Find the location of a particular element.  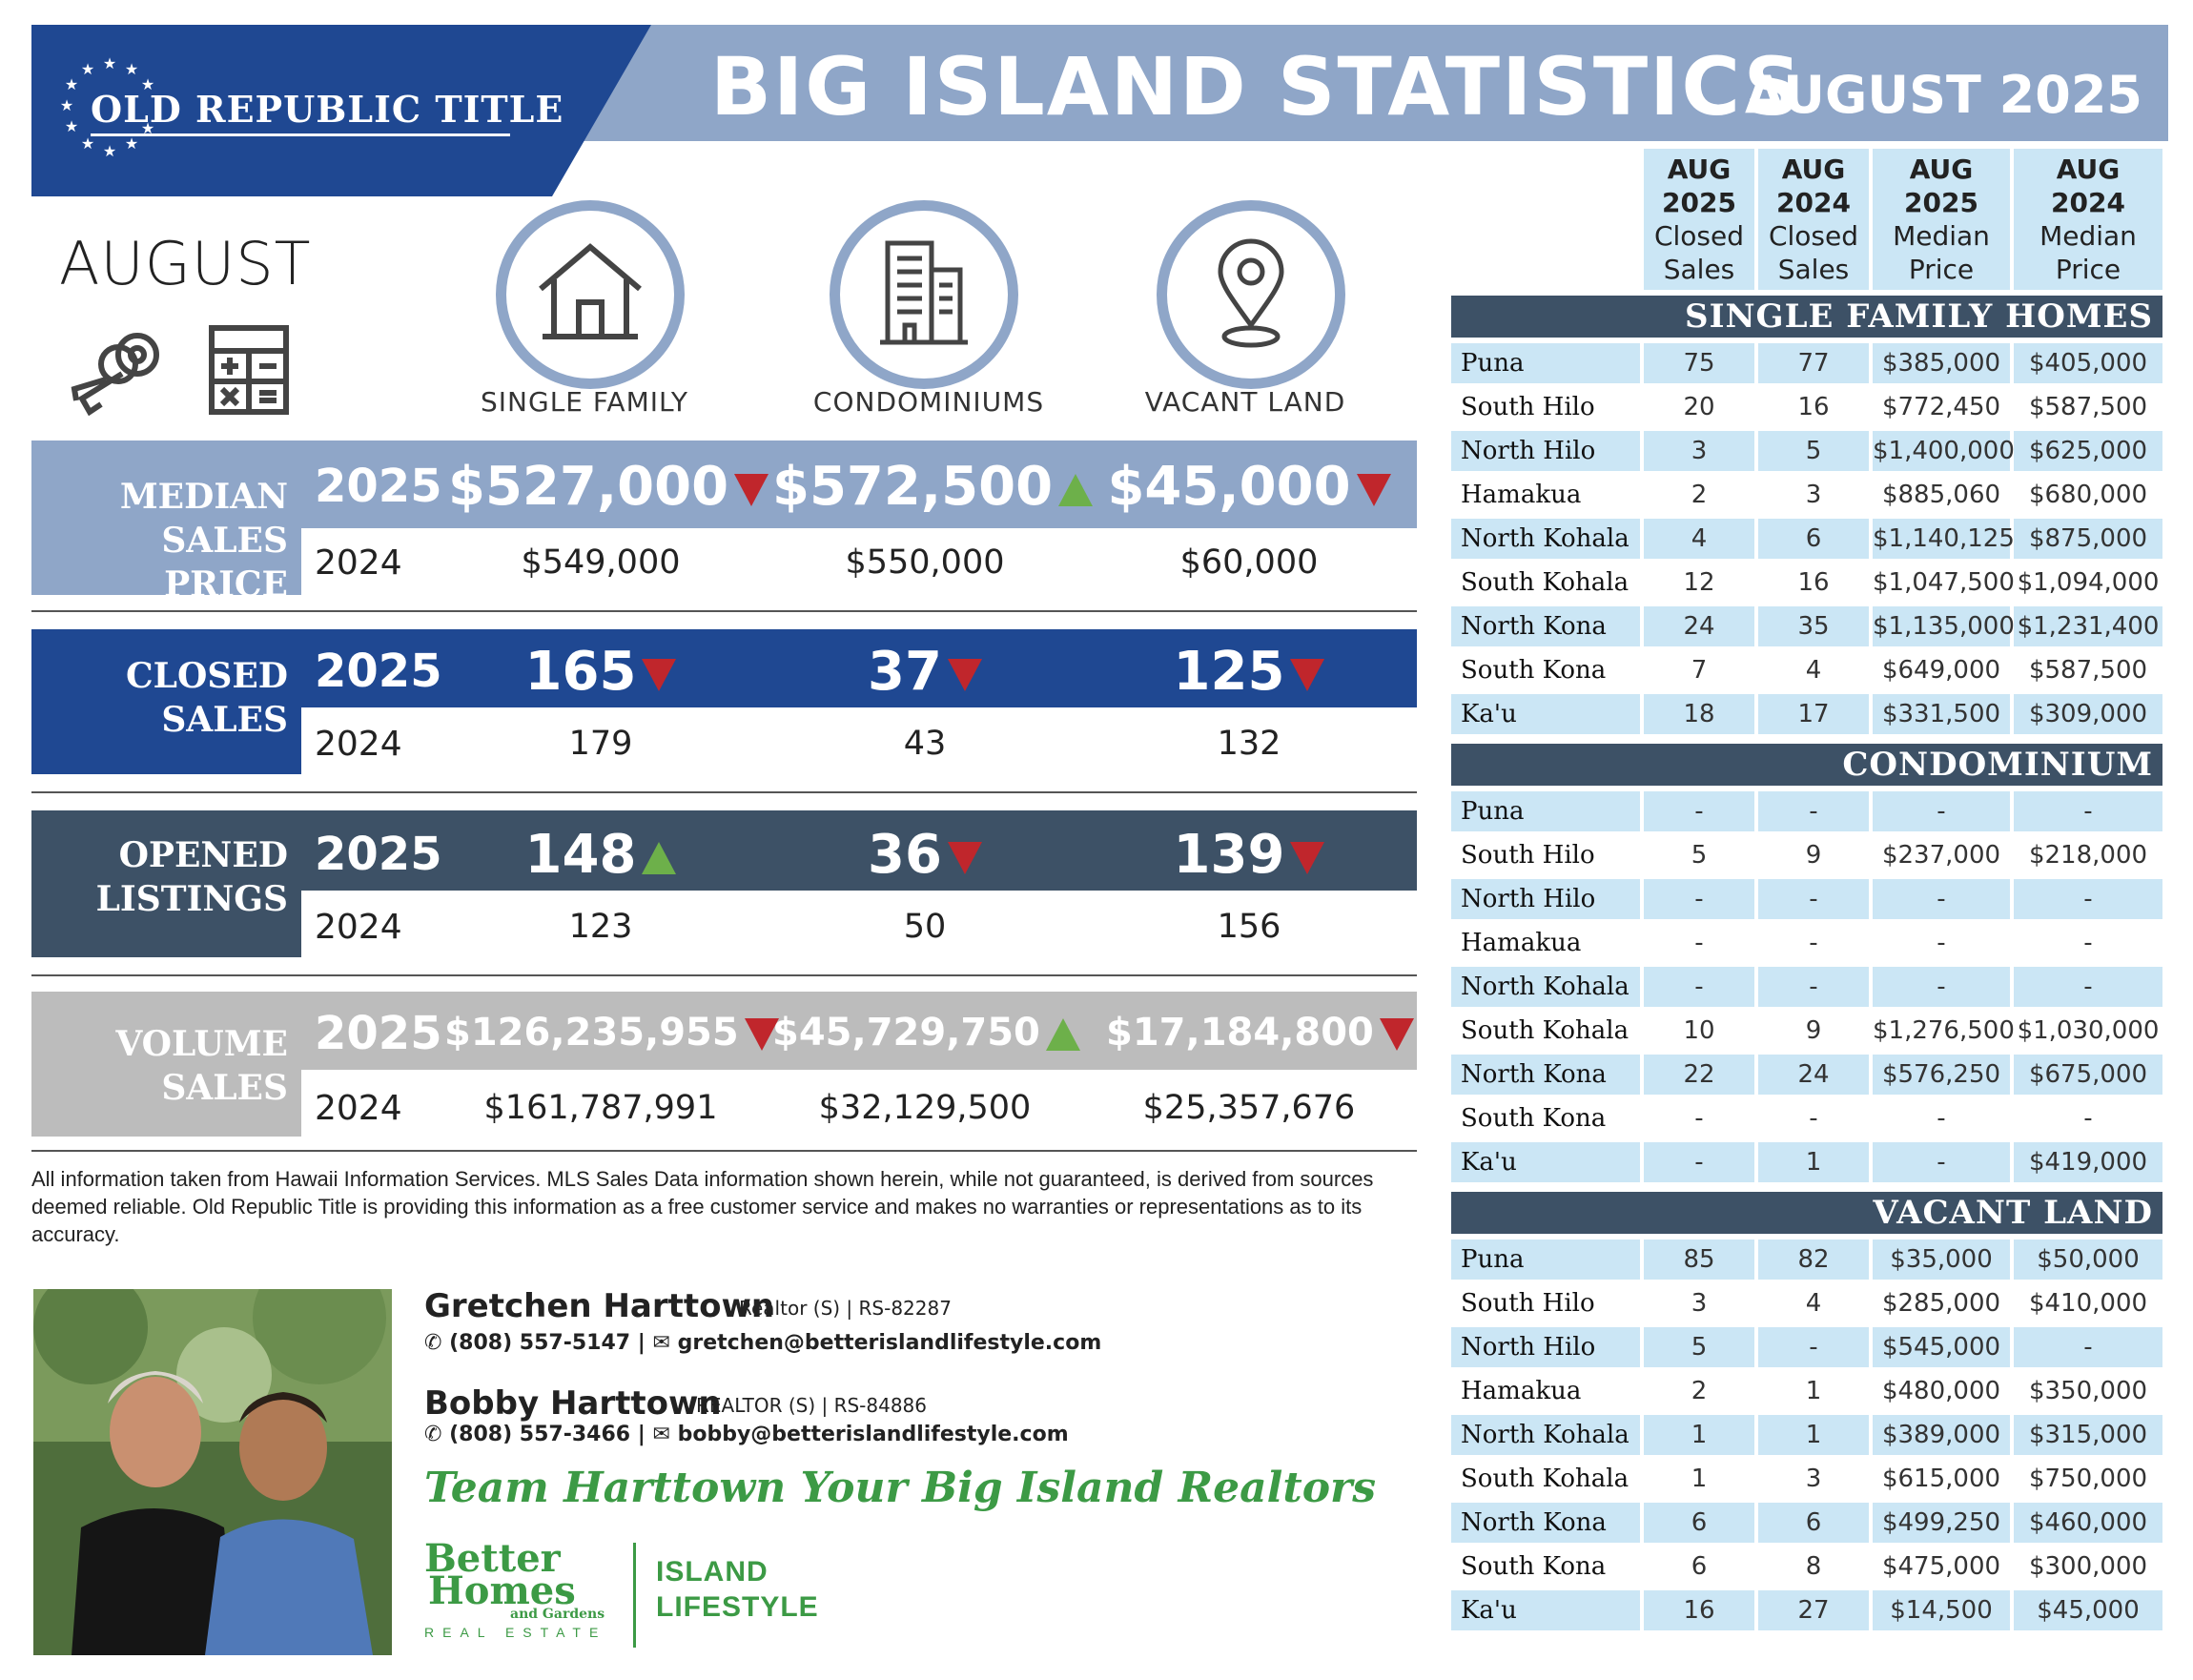

agents-photo is located at coordinates (212, 1472).